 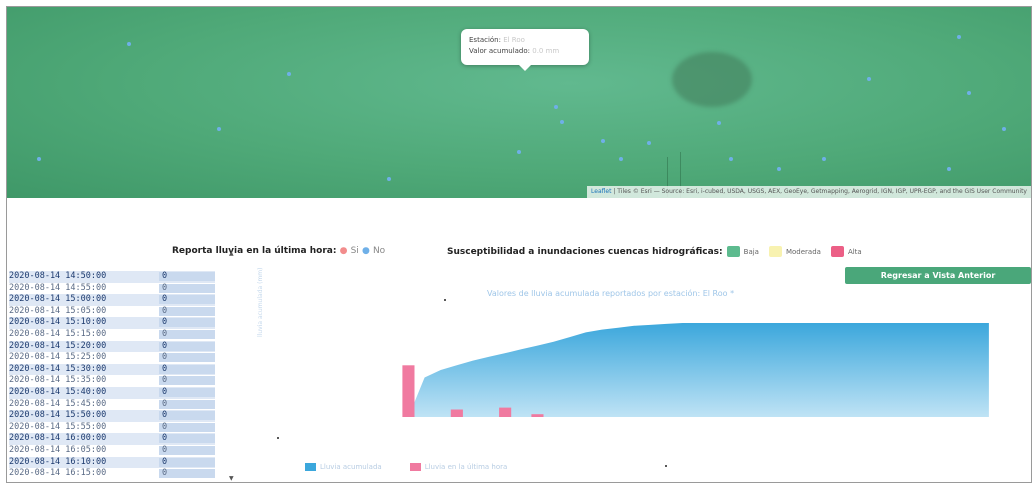 I want to click on table-row: 2020-08-14 15:50:00 0, so click(x=112, y=416).